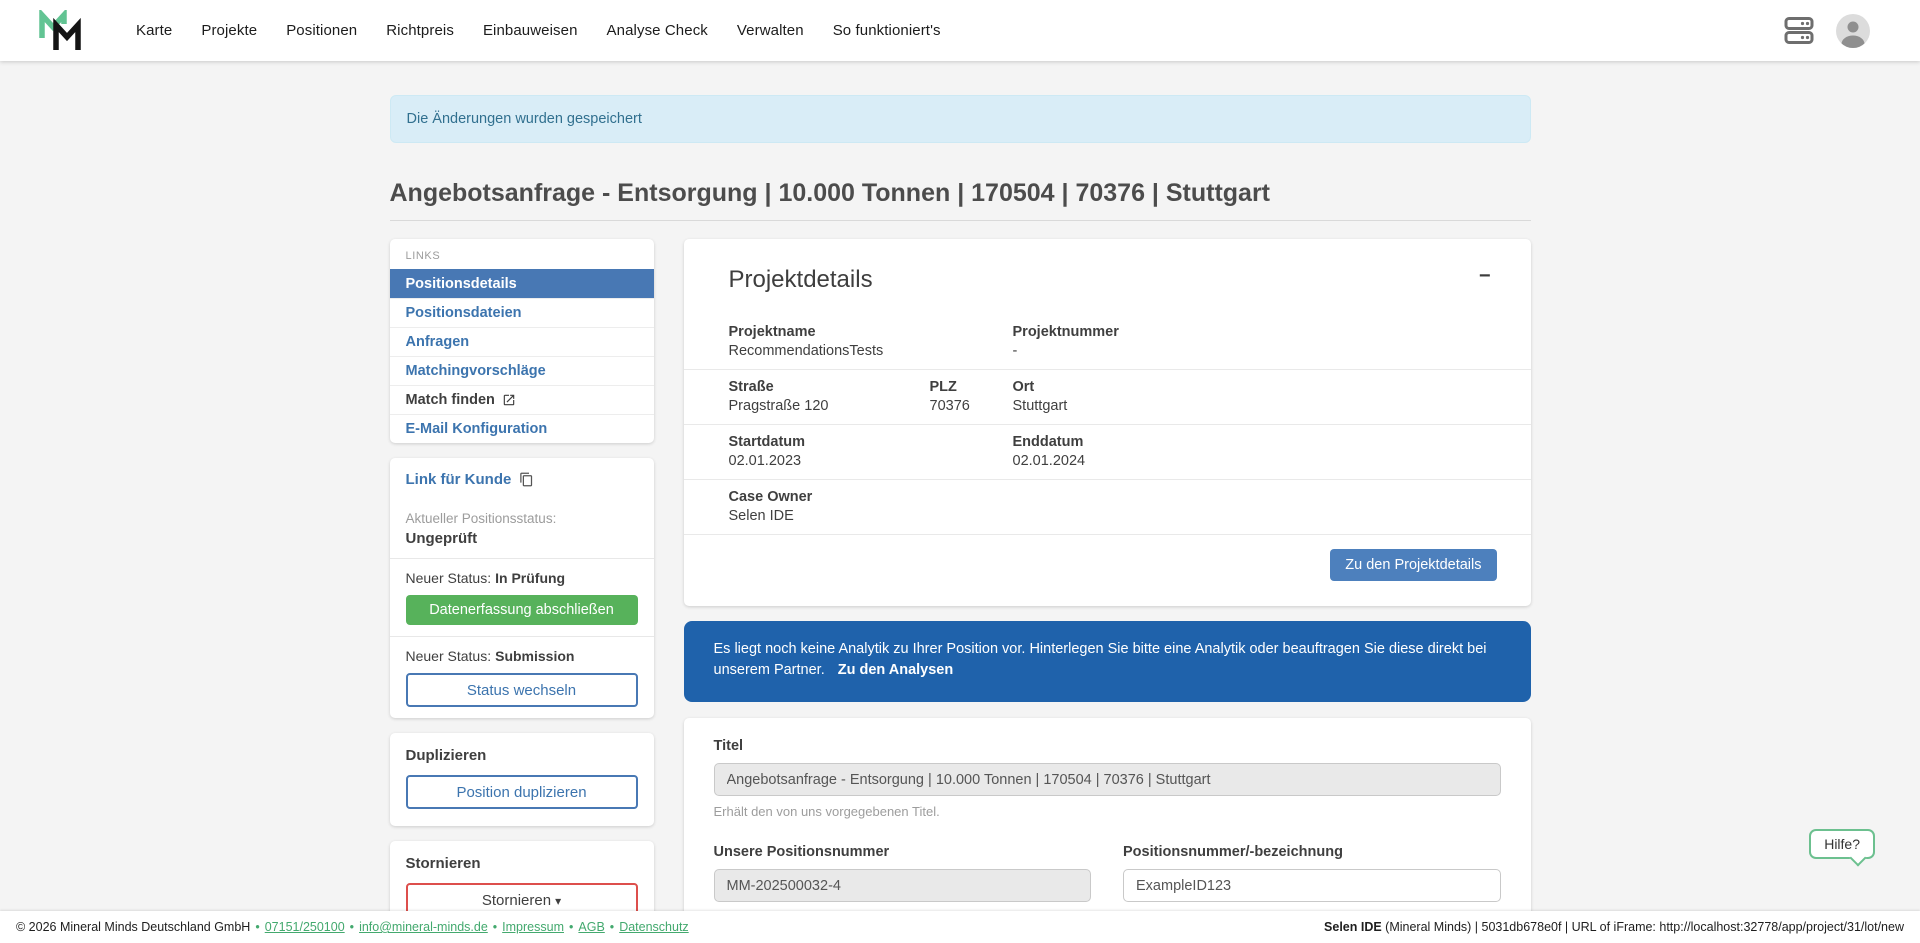 Image resolution: width=1920 pixels, height=943 pixels. What do you see at coordinates (420, 30) in the screenshot?
I see `nav-item-richtpreis: Richtpreis` at bounding box center [420, 30].